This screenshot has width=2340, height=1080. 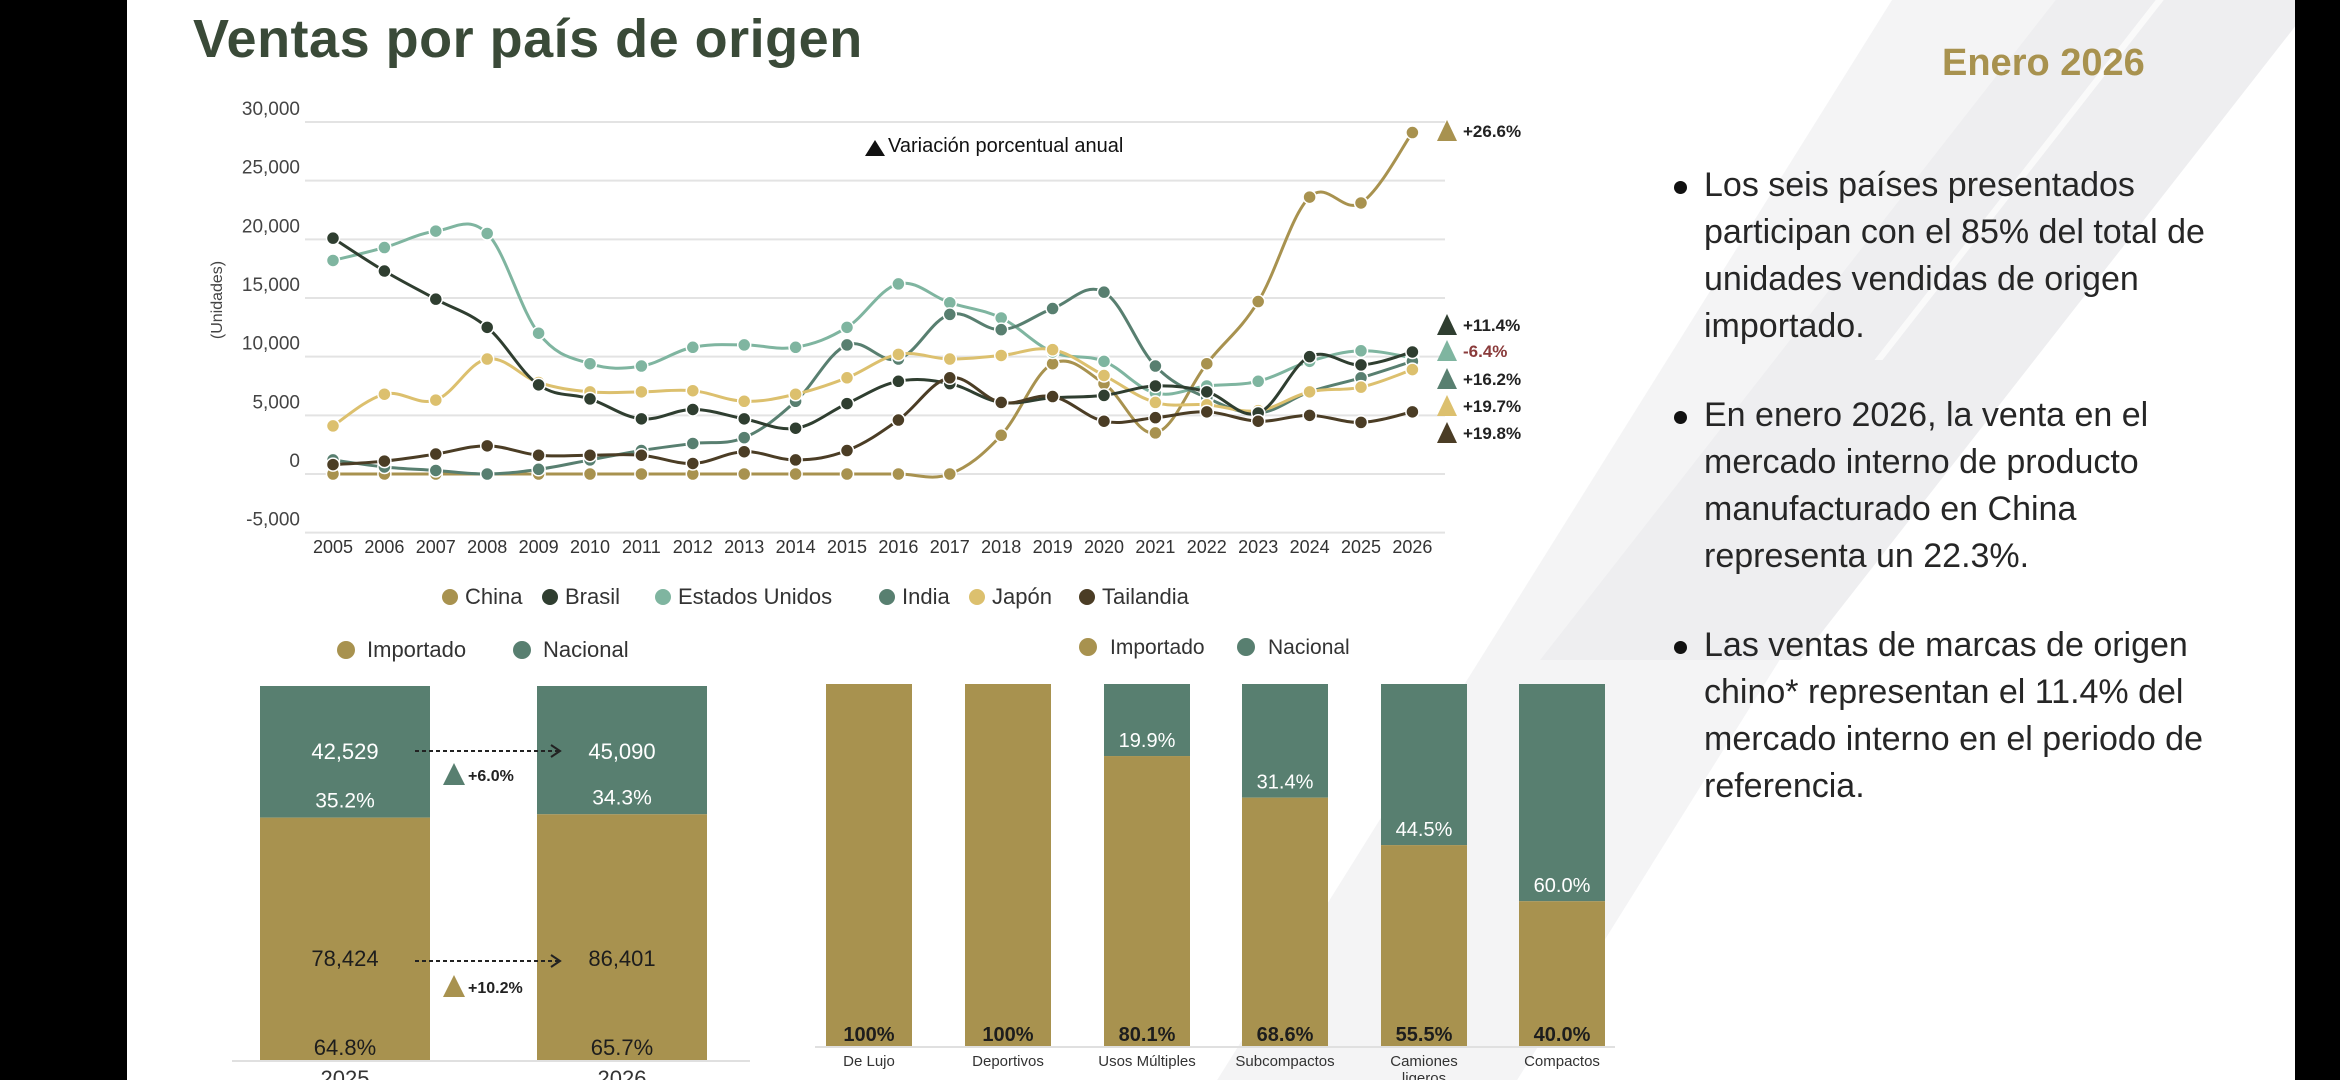 What do you see at coordinates (1680, 417) in the screenshot?
I see `bullet-icon` at bounding box center [1680, 417].